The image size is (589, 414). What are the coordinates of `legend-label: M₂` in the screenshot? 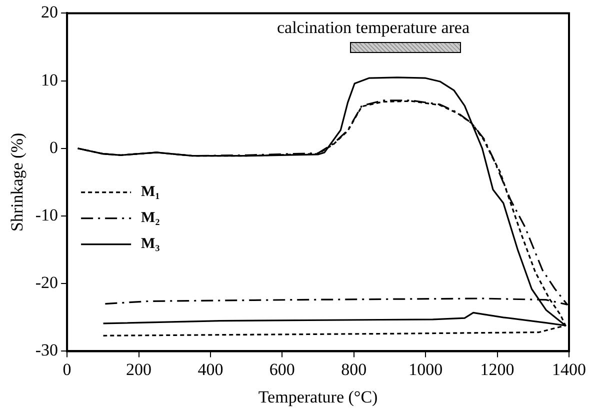 It's located at (150, 218).